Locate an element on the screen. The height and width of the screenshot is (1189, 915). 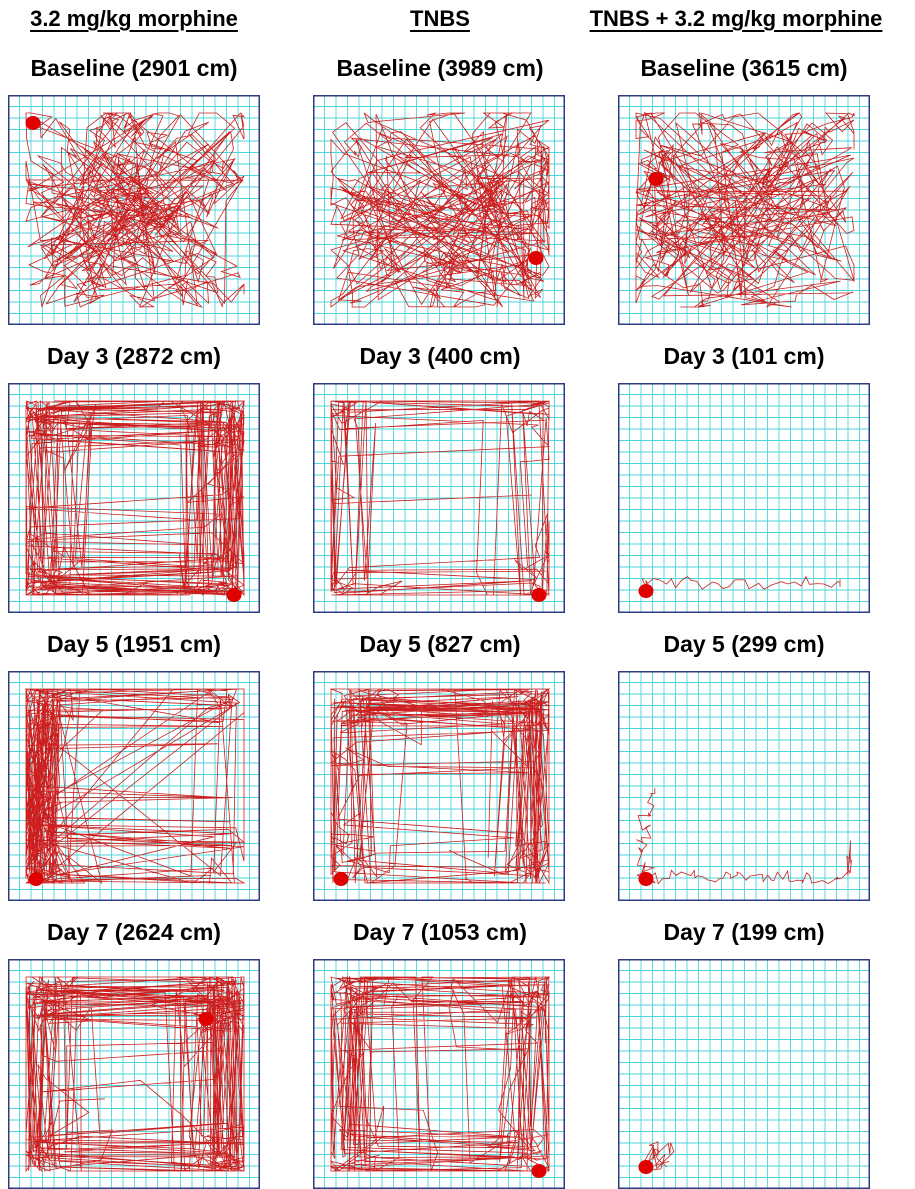
panel-title: Day 3 (2872 cm) is located at coordinates (134, 356).